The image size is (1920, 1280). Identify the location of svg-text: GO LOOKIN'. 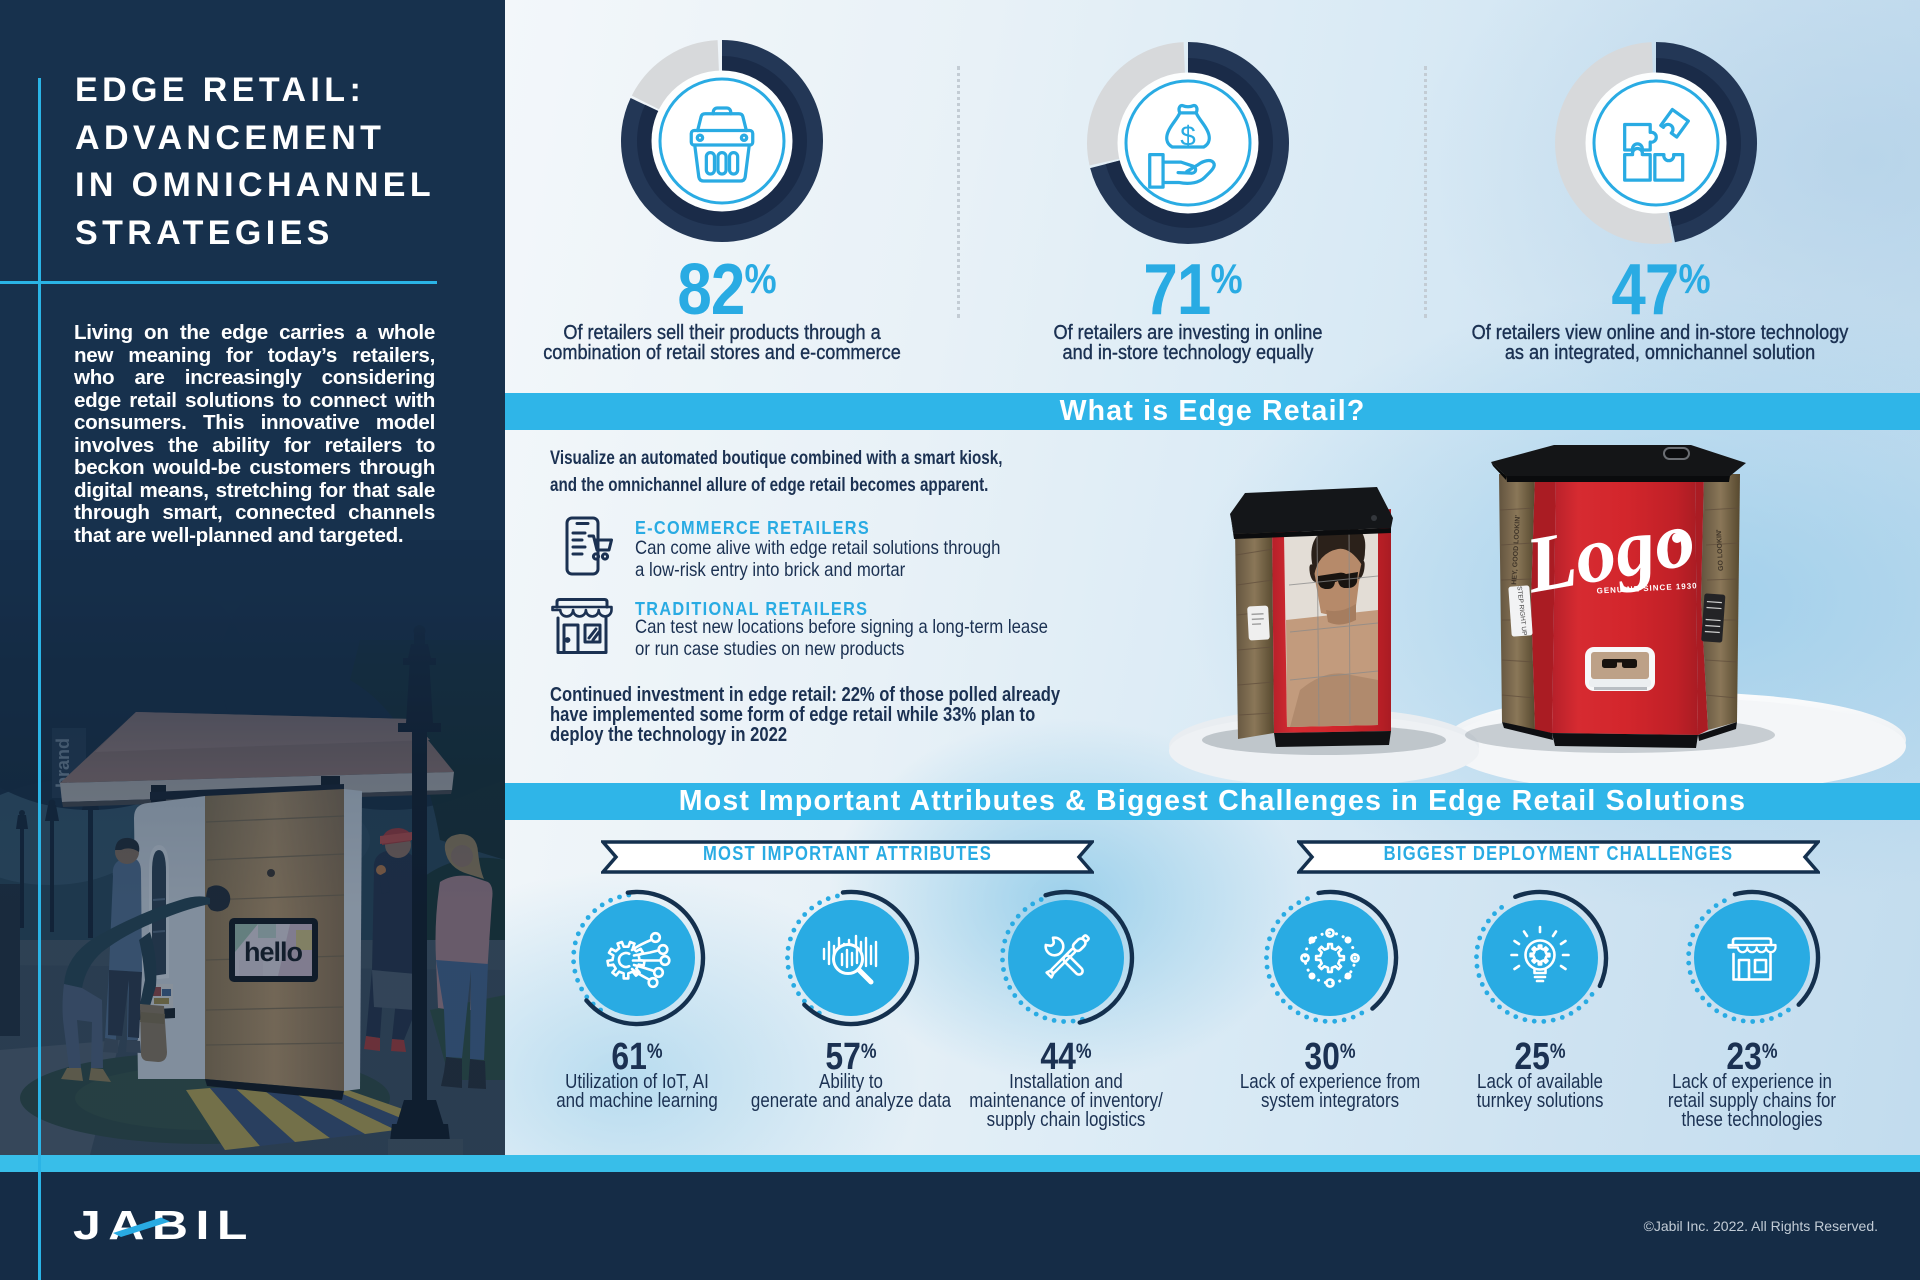
(1720, 550).